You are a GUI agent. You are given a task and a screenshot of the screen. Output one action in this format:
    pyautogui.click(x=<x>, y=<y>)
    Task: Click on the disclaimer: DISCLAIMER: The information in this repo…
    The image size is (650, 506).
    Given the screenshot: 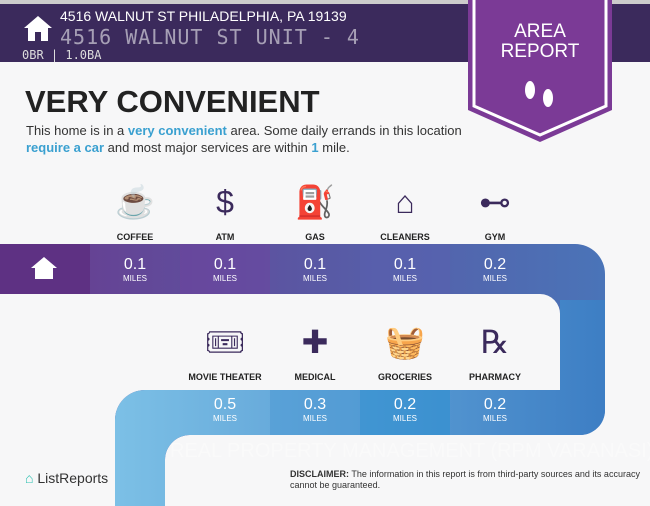 What is the action you would take?
    pyautogui.click(x=465, y=479)
    